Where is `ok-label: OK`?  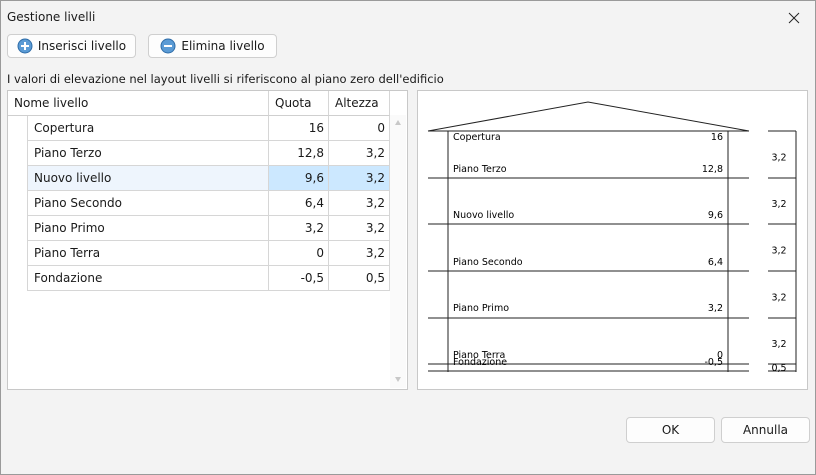 ok-label: OK is located at coordinates (670, 430).